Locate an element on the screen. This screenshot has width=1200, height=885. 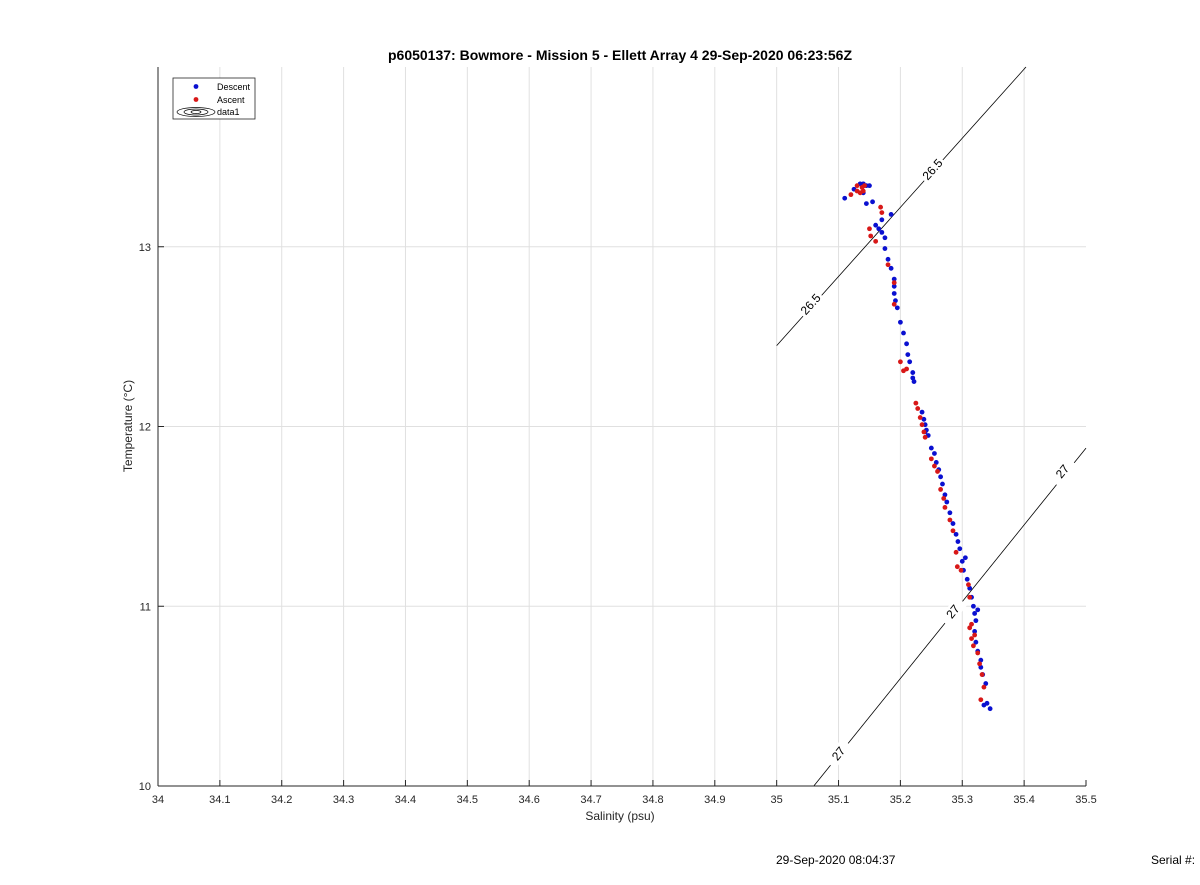
x-tick-label: 35.1 is located at coordinates (838, 800).